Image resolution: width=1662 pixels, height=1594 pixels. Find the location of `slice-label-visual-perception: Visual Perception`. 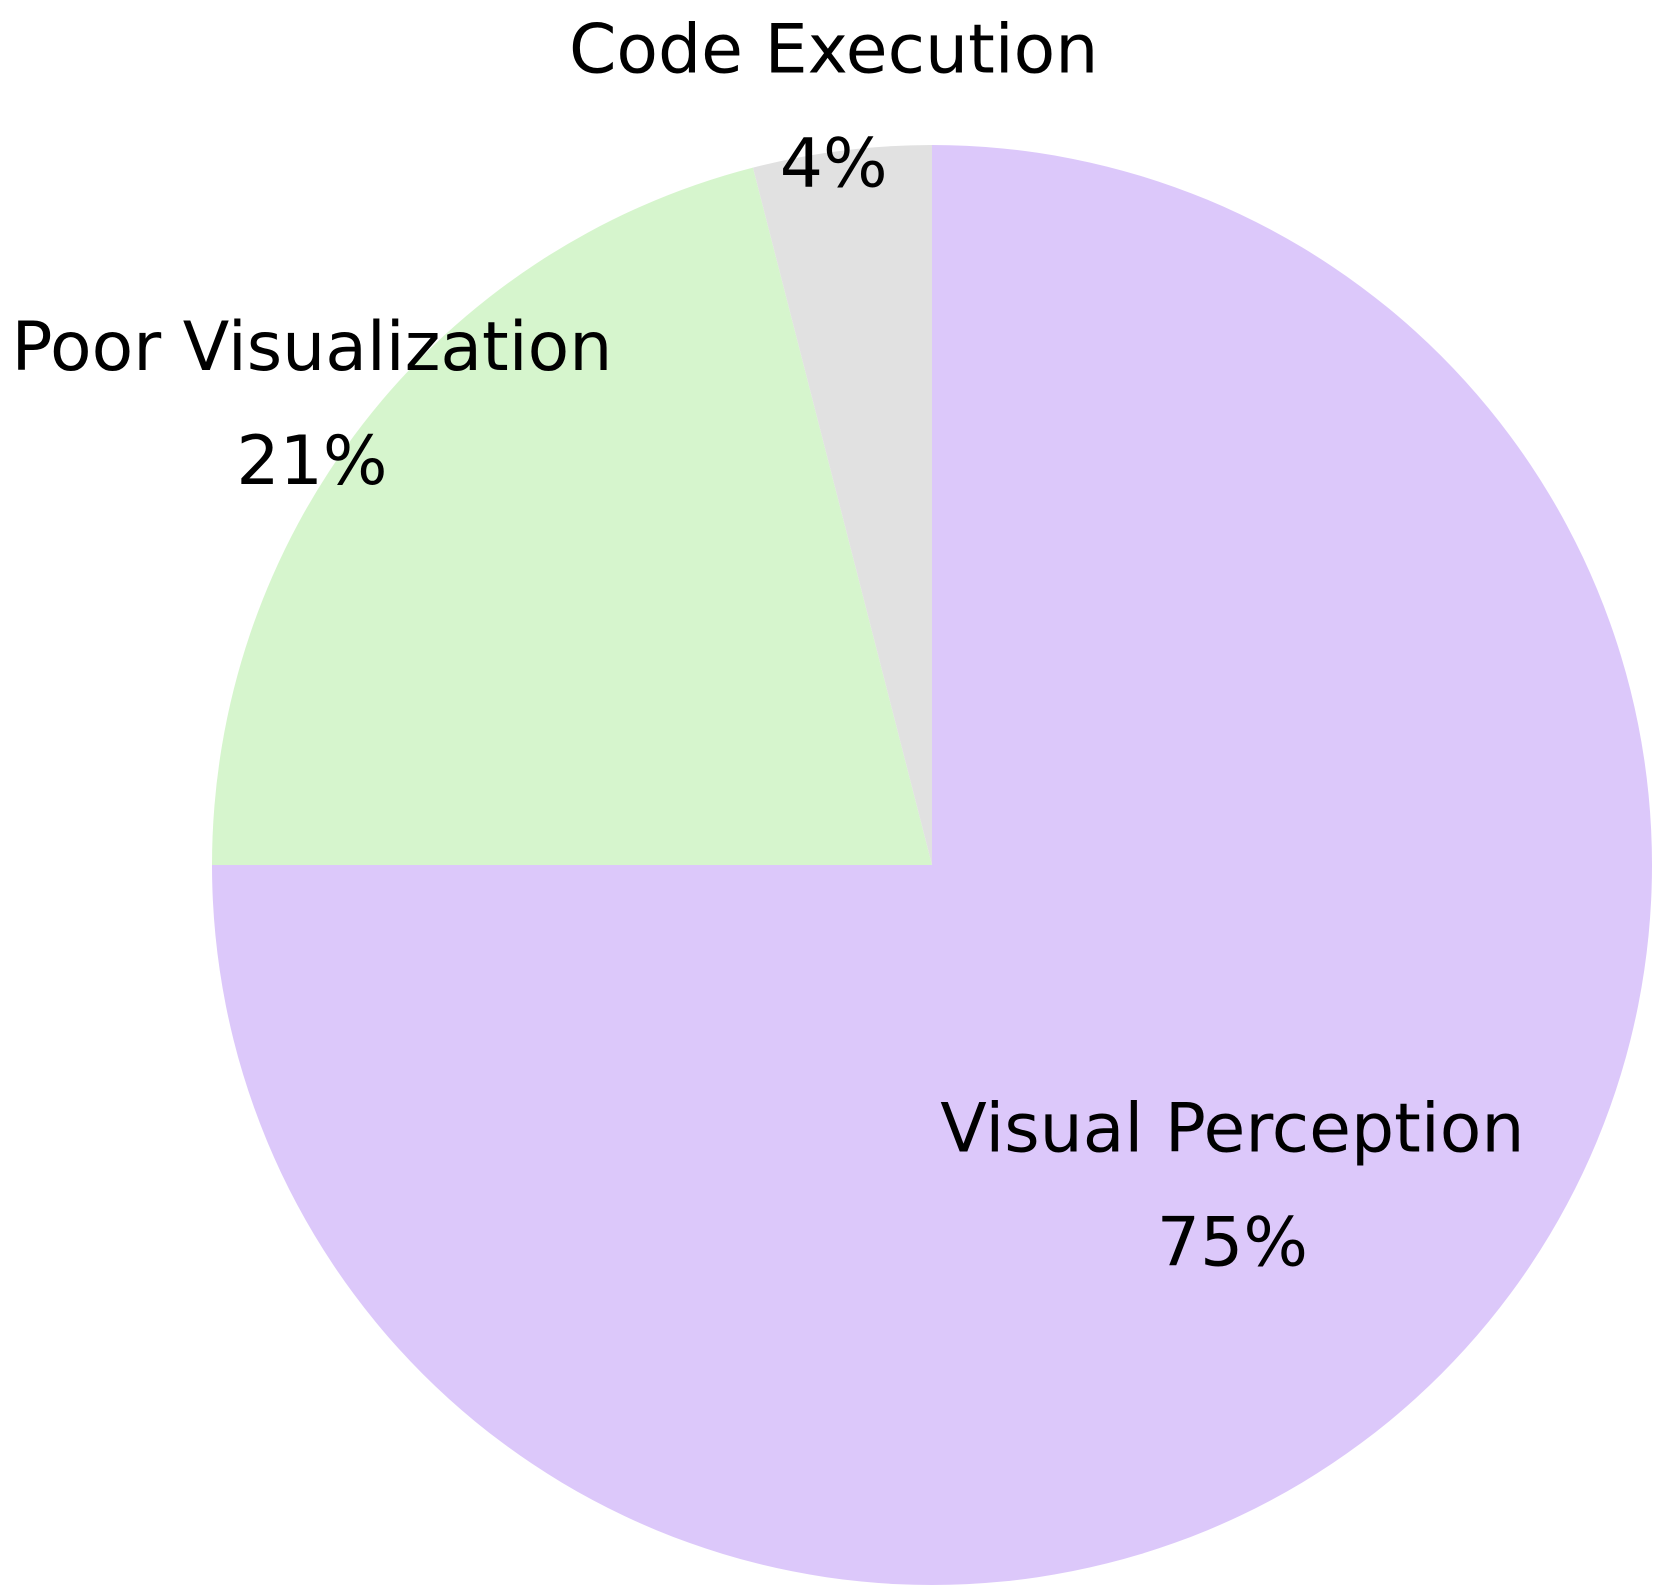

slice-label-visual-perception: Visual Perception is located at coordinates (1232, 1128).